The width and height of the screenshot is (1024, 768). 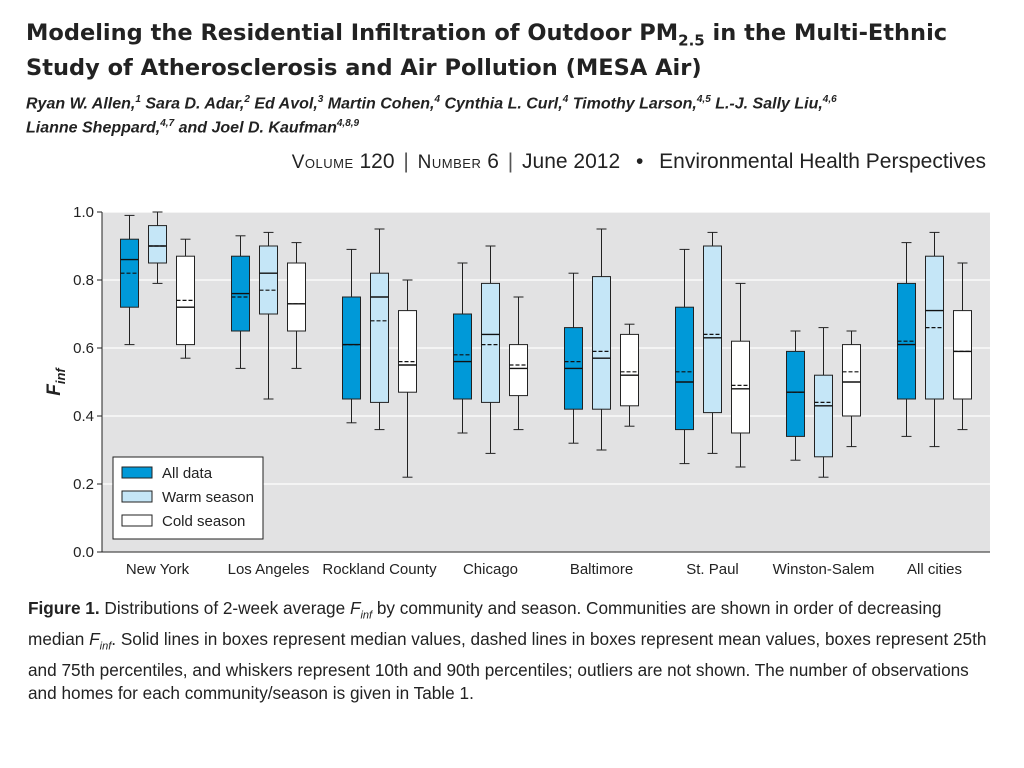 What do you see at coordinates (379, 569) in the screenshot?
I see `x-tick-label: Rockland County` at bounding box center [379, 569].